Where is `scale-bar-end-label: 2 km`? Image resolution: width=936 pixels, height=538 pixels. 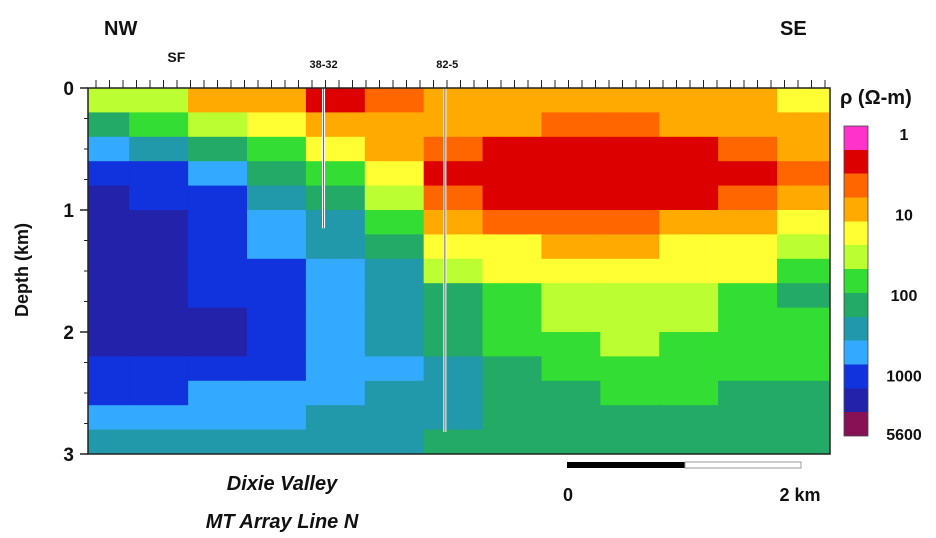
scale-bar-end-label: 2 km is located at coordinates (799, 495).